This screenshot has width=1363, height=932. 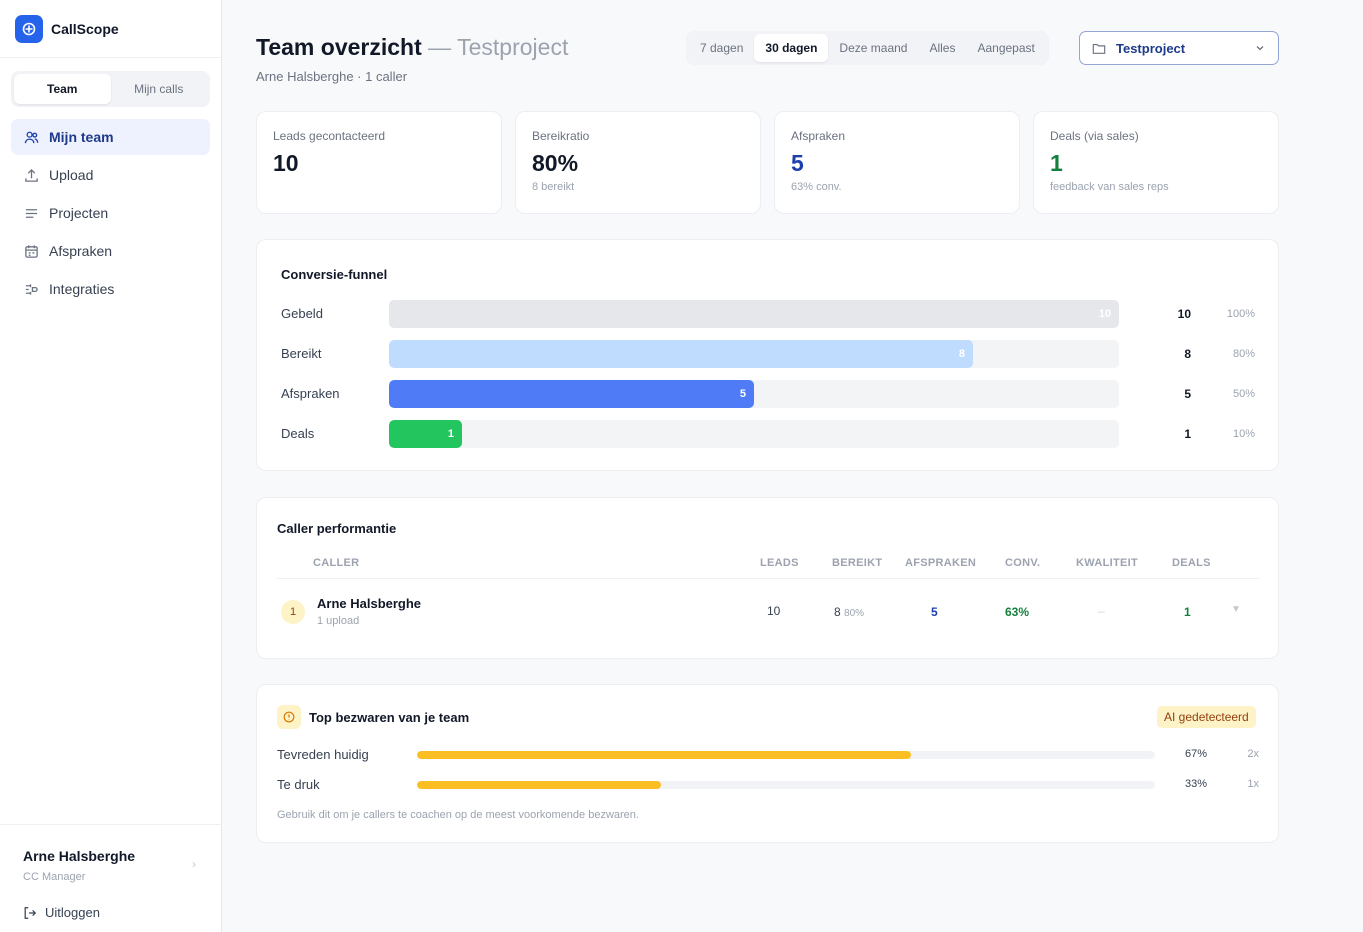 What do you see at coordinates (553, 187) in the screenshot?
I see `kpi-hint: 8 bereikt` at bounding box center [553, 187].